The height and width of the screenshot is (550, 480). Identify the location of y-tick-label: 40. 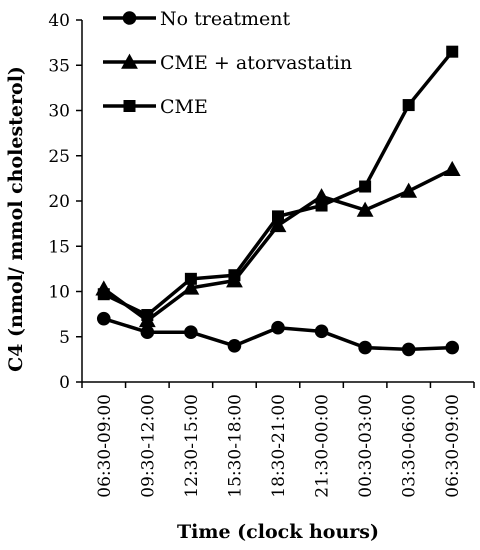
(59, 21).